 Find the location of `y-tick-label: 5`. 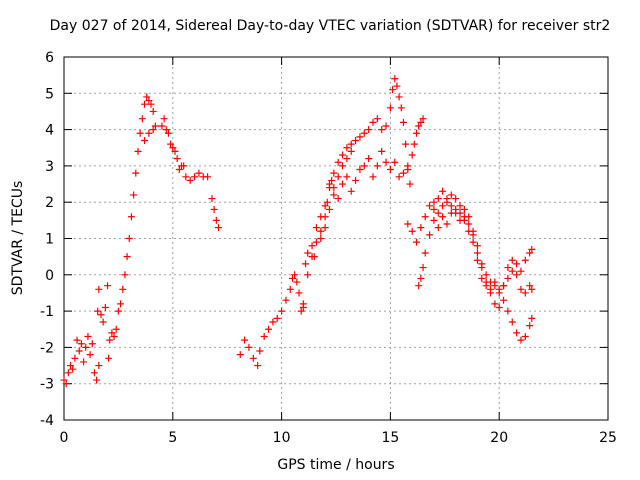

y-tick-label: 5 is located at coordinates (49, 94).